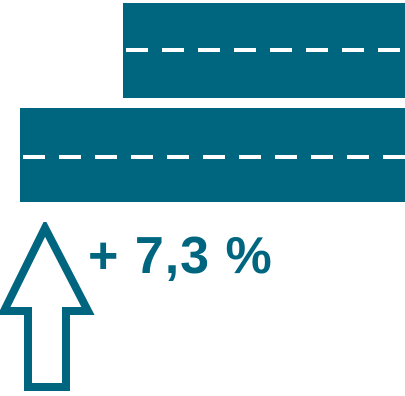 The width and height of the screenshot is (405, 396). I want to click on road-lane-top-markings, so click(265, 50).